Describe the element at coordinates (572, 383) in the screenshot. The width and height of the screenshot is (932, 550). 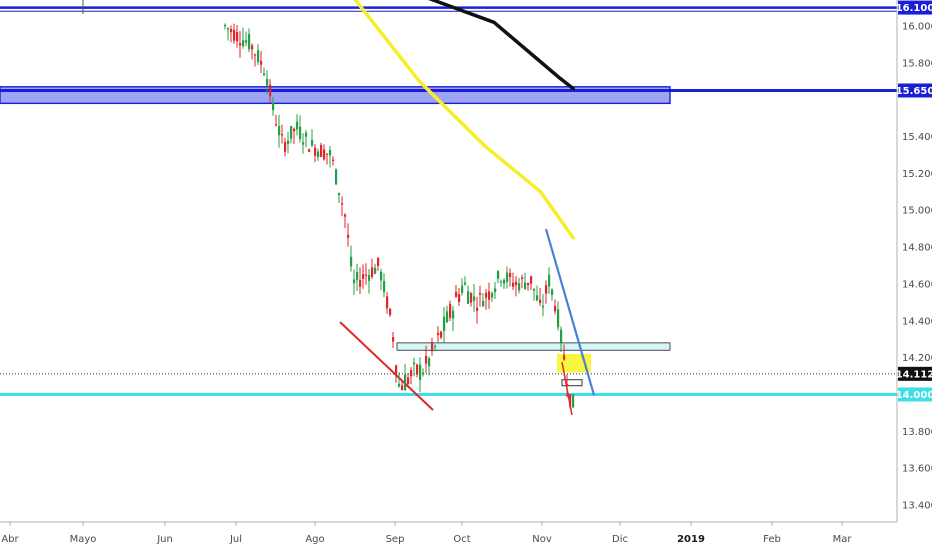
I see `small-marker-box` at that location.